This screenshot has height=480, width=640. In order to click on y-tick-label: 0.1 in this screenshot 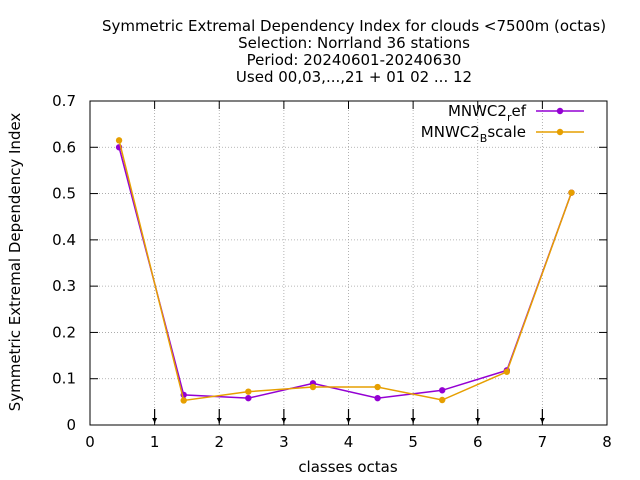, I will do `click(64, 379)`.